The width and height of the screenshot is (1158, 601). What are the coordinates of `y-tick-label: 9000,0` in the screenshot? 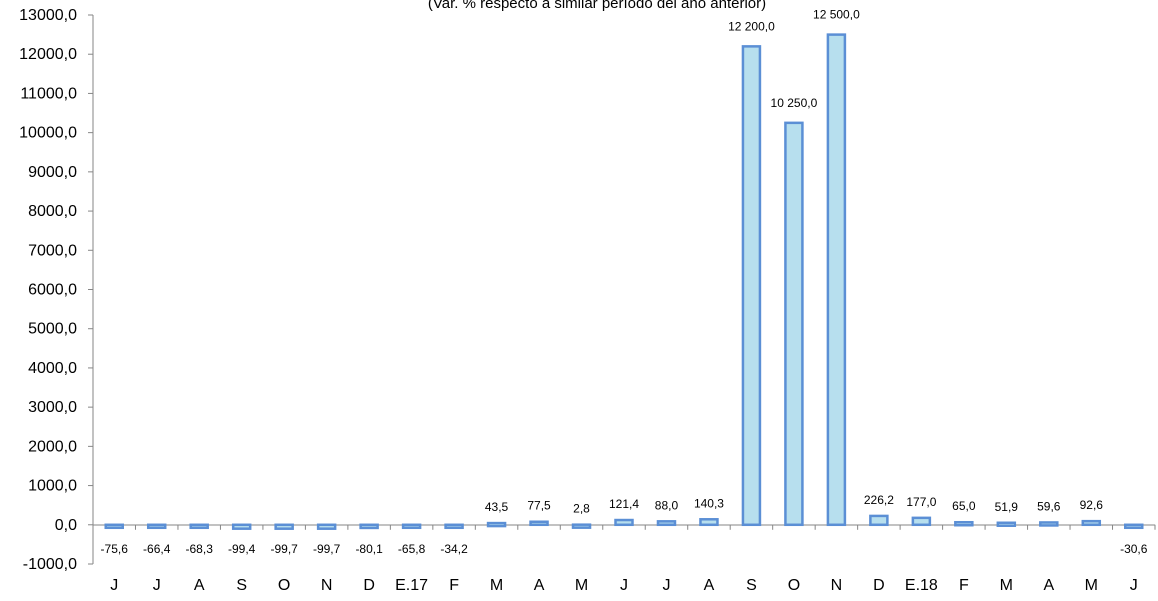 It's located at (52, 172).